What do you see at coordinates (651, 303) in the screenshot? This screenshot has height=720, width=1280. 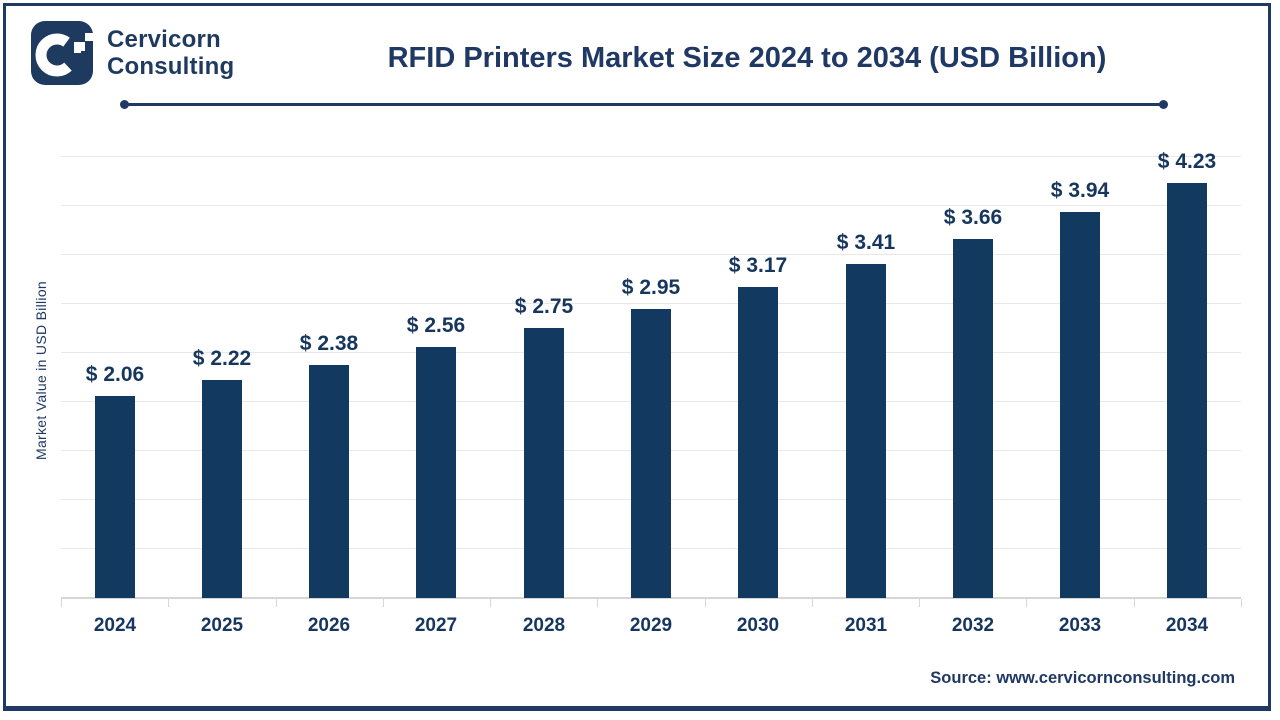 I see `gridline-3.0` at bounding box center [651, 303].